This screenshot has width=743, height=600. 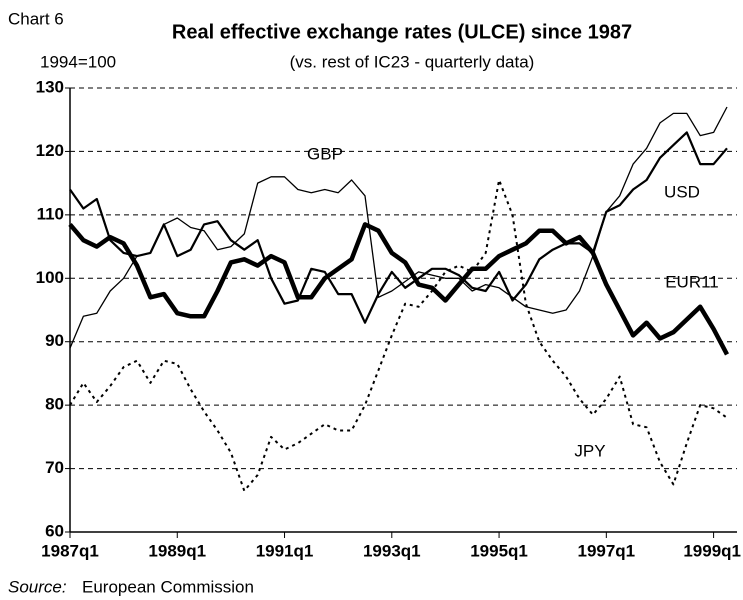 I want to click on y-tick-label: 120, so click(x=50, y=150).